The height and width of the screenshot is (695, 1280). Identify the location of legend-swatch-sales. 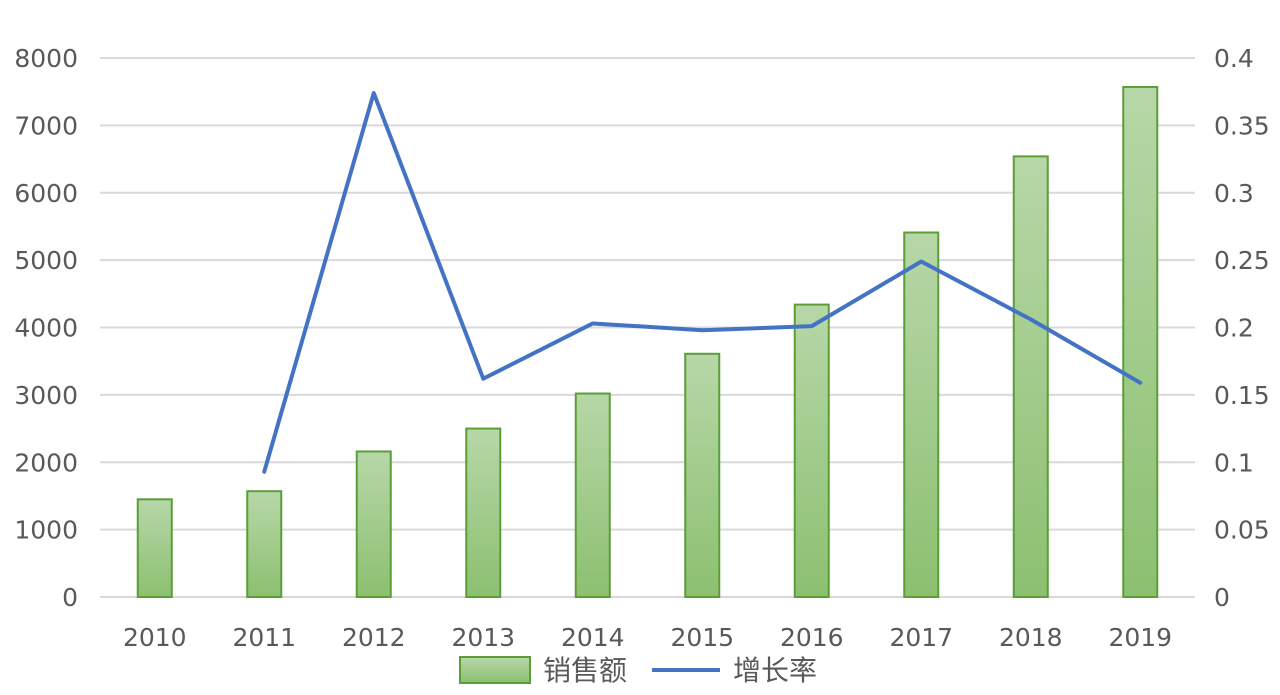
(495, 670).